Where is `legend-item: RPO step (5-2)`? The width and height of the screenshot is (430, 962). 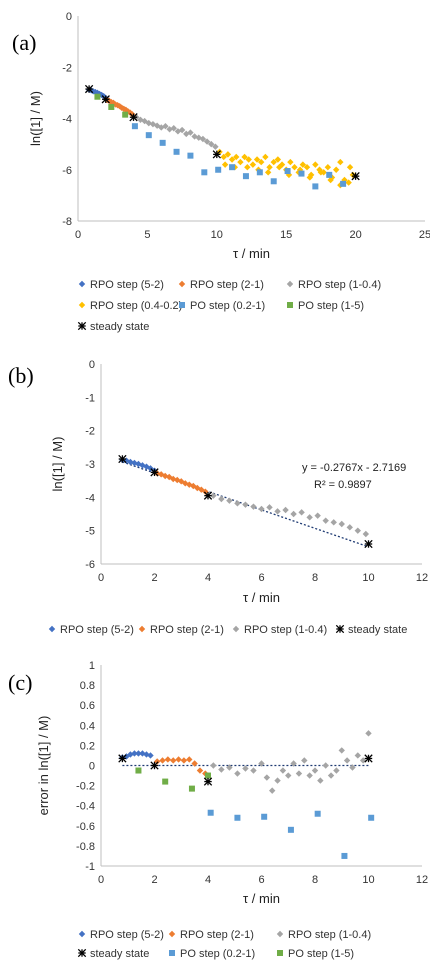 legend-item: RPO step (5-2) is located at coordinates (121, 285).